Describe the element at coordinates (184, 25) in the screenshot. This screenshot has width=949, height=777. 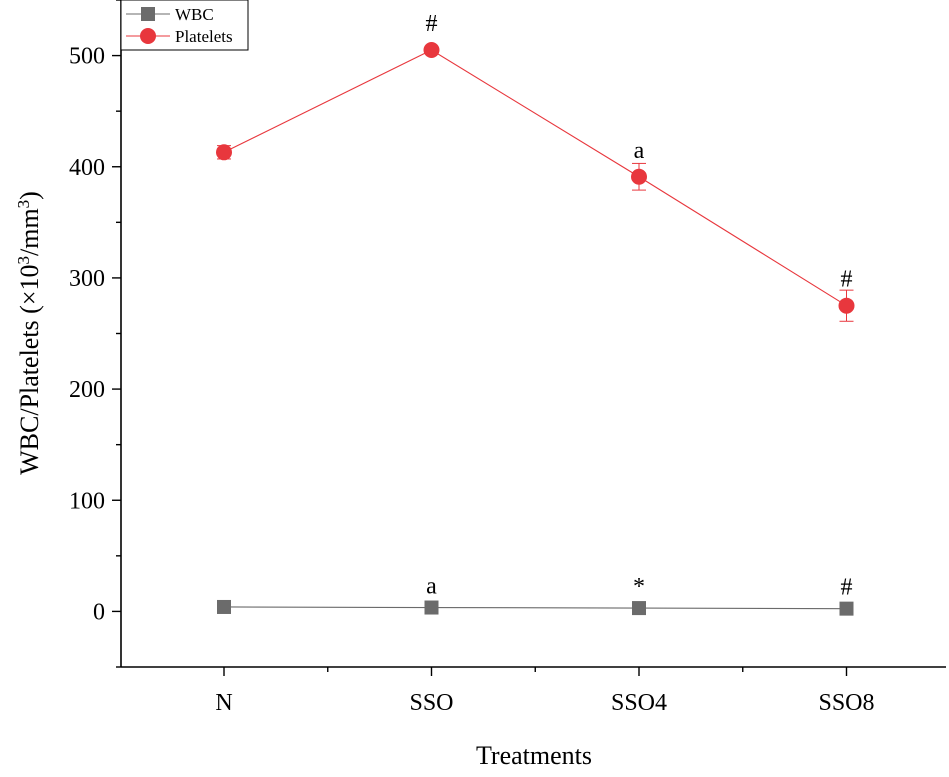
I see `legend: WBC Platelets` at that location.